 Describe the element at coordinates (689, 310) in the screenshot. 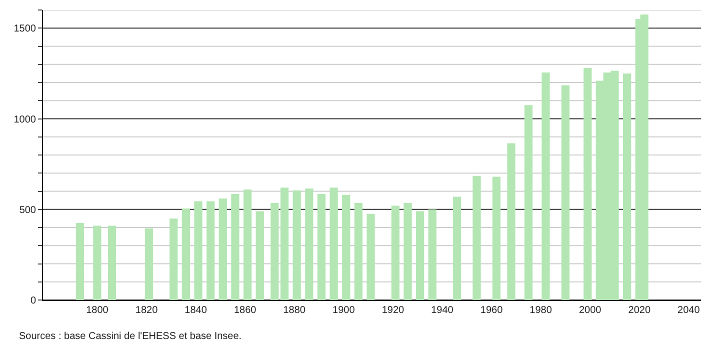

I see `x-tick-label: 2040` at that location.